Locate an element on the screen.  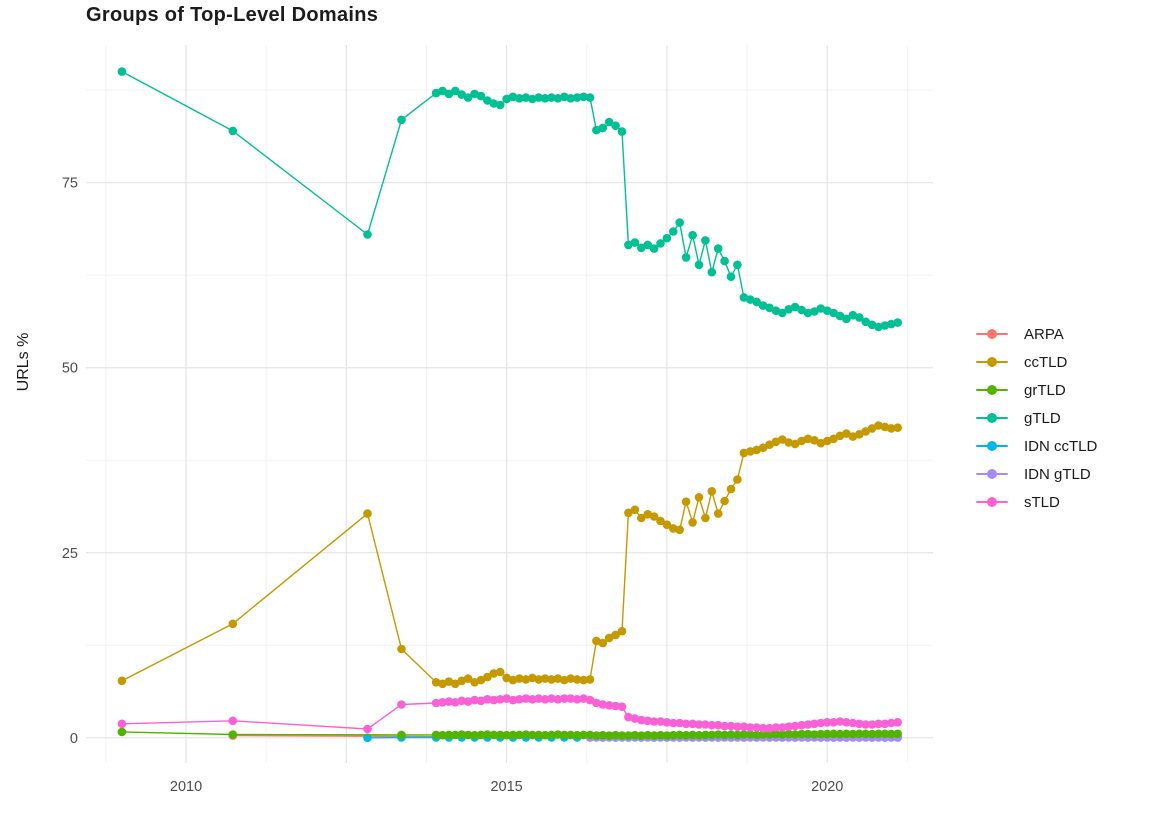
legend-label: ARPA is located at coordinates (1044, 334).